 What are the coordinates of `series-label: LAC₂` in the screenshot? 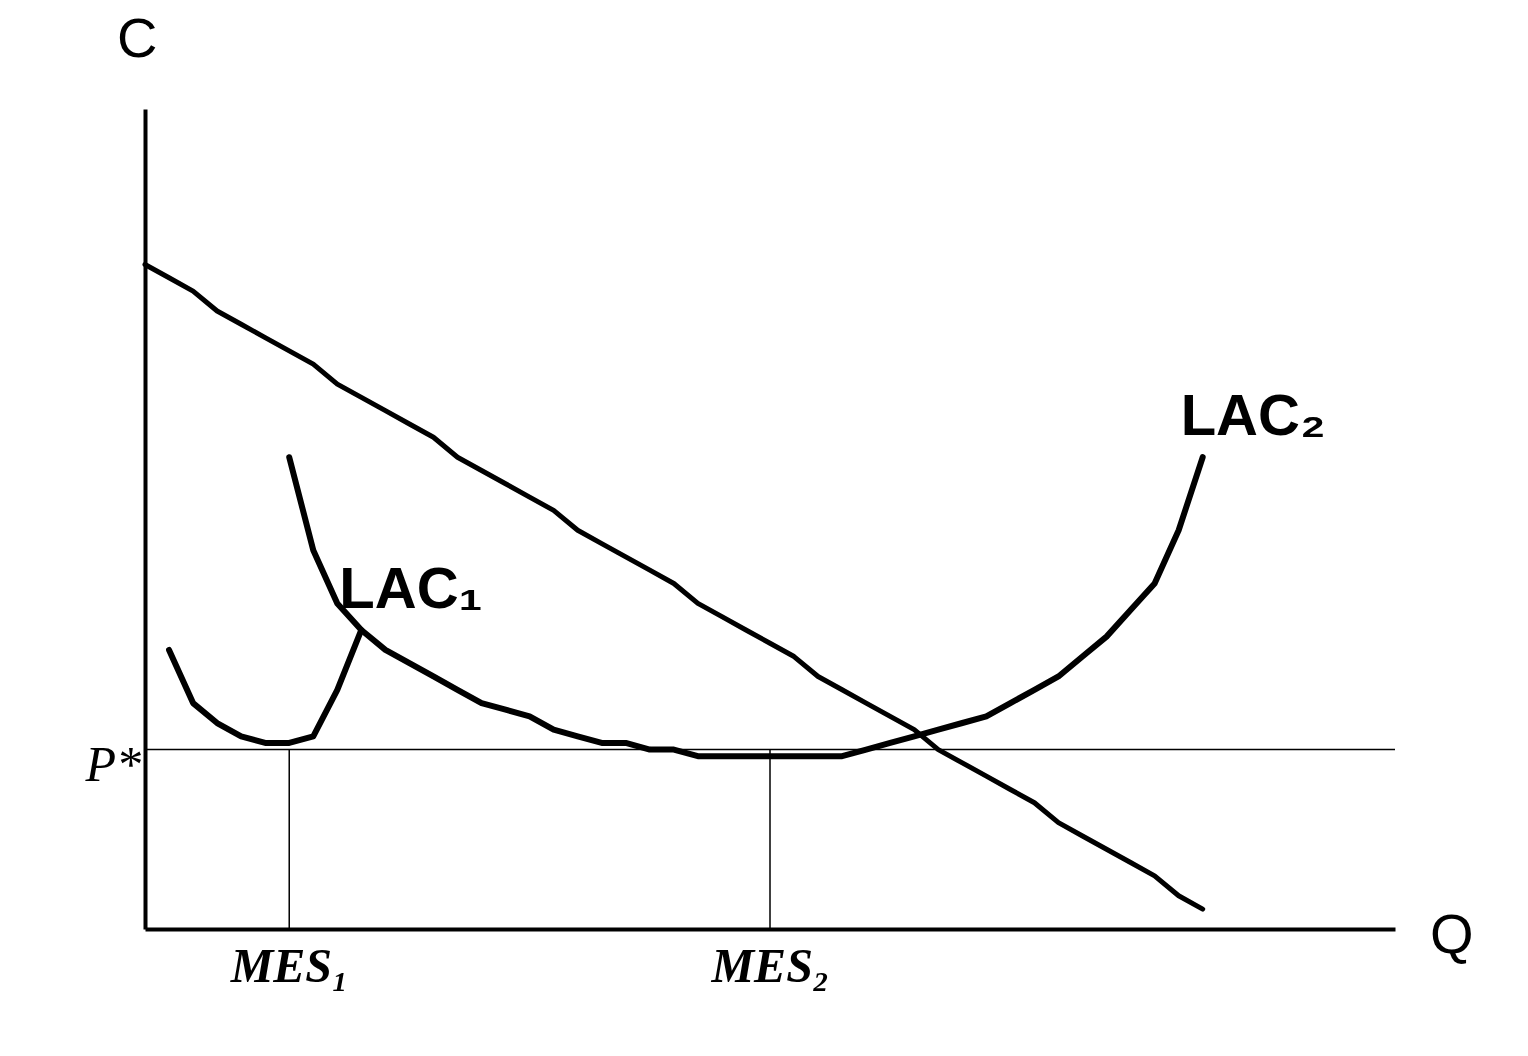 It's located at (1253, 415).